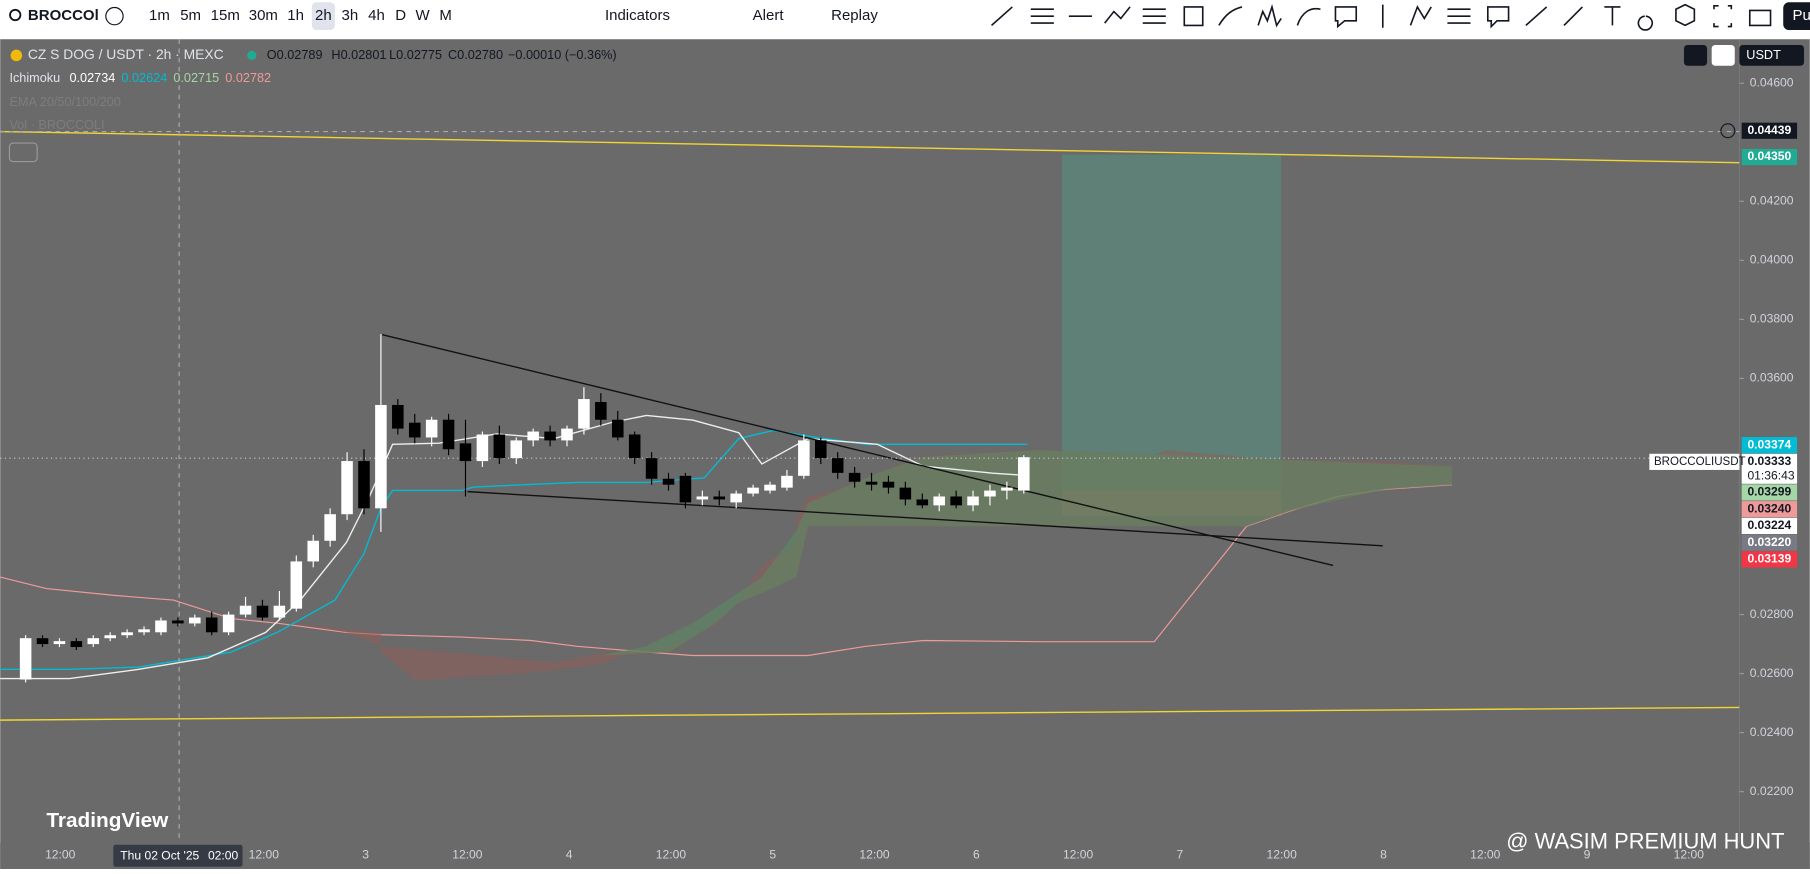 The image size is (1810, 874). Describe the element at coordinates (1381, 17) in the screenshot. I see `drawing-tools` at that location.